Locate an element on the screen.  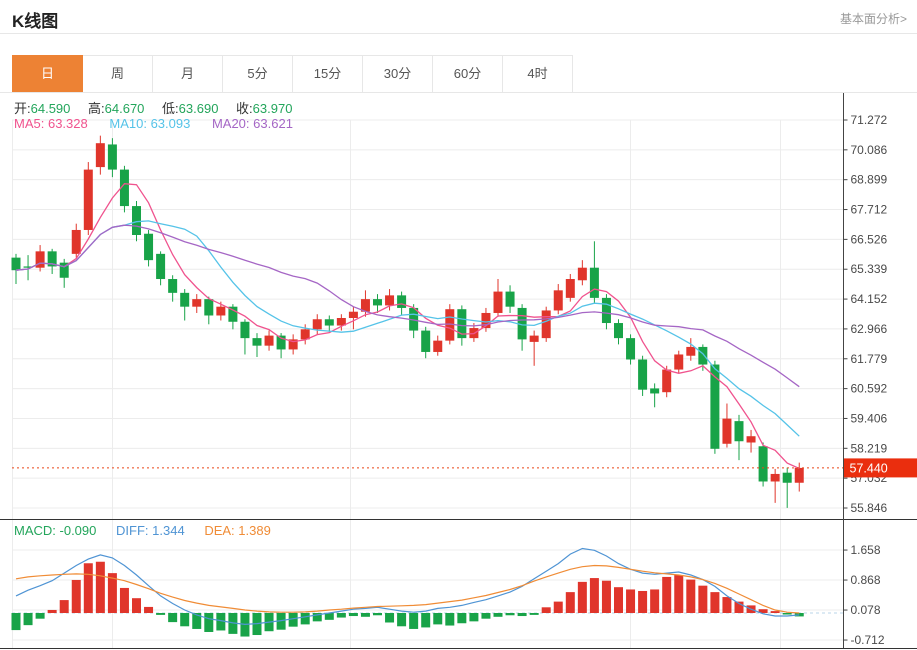
dea-line is located at coordinates (407, 589).